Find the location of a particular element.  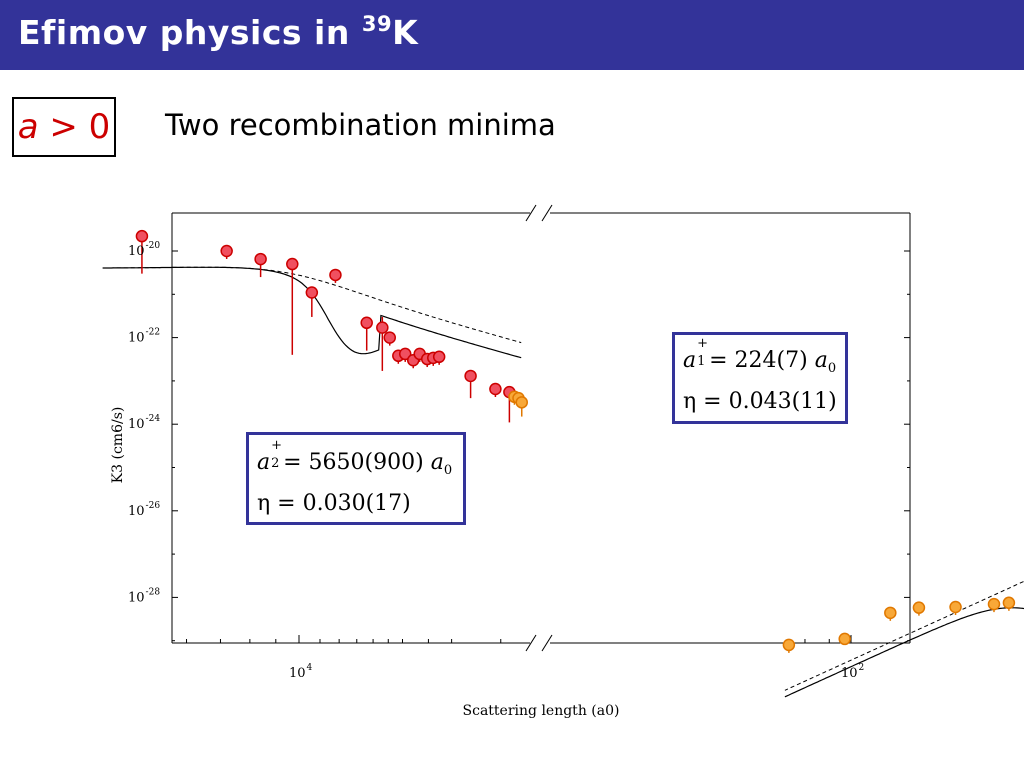

x-tick-exponent: 4 is located at coordinates (310, 668).